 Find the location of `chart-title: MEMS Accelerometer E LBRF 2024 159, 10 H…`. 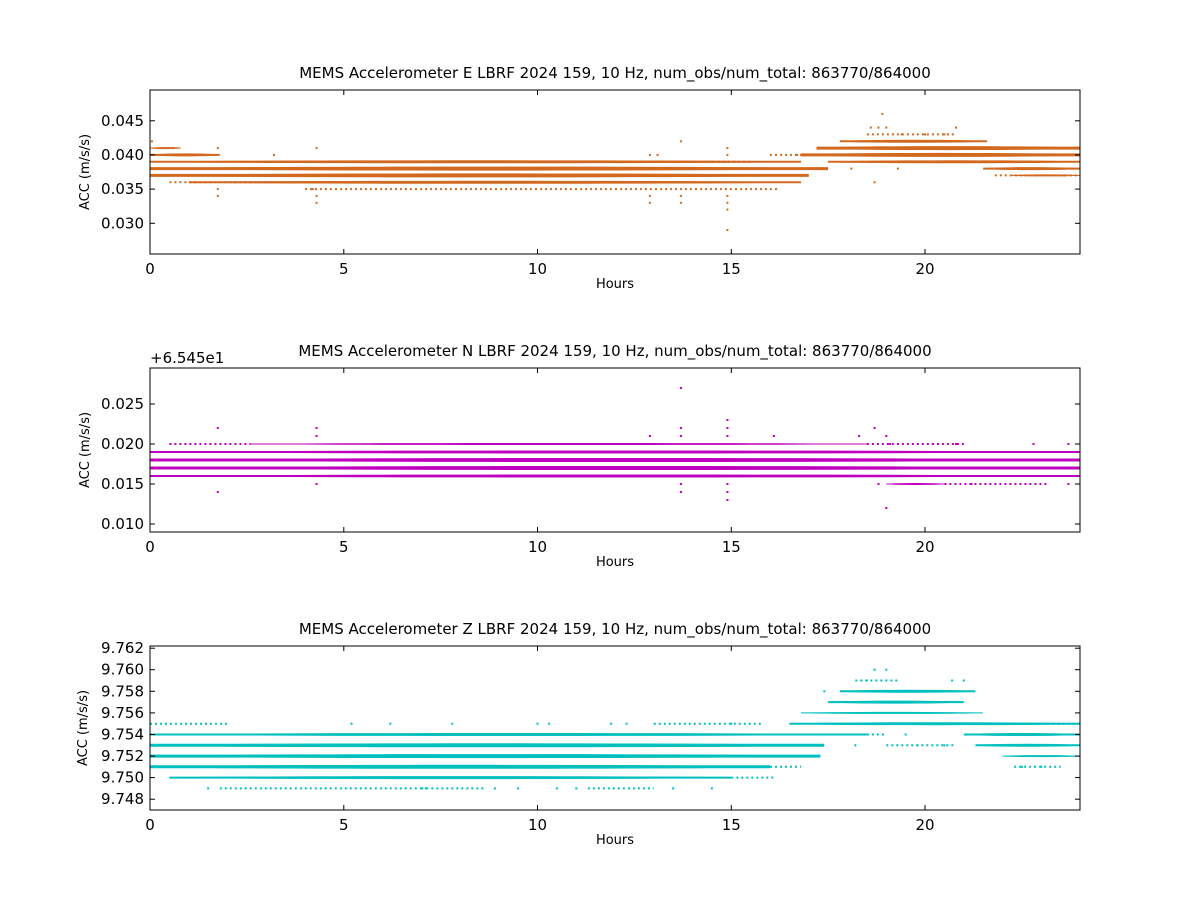

chart-title: MEMS Accelerometer E LBRF 2024 159, 10 H… is located at coordinates (615, 73).